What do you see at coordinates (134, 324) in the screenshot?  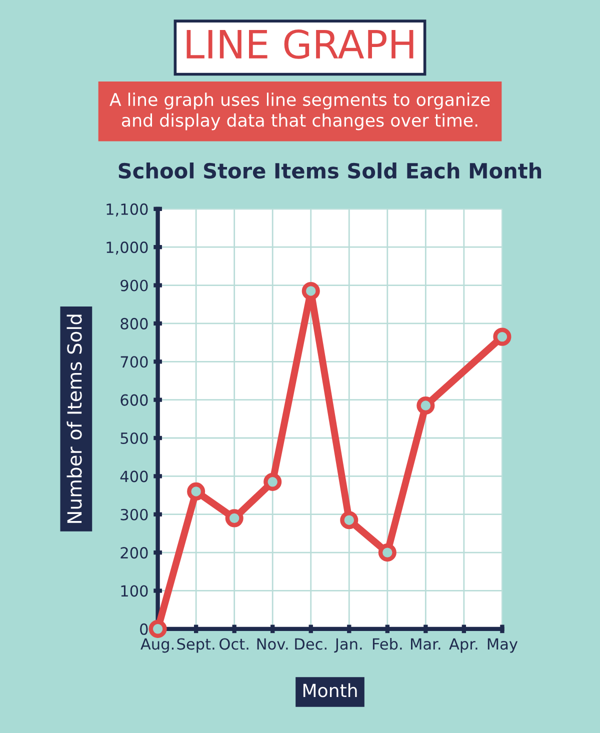 I see `y-tick-label: 800` at bounding box center [134, 324].